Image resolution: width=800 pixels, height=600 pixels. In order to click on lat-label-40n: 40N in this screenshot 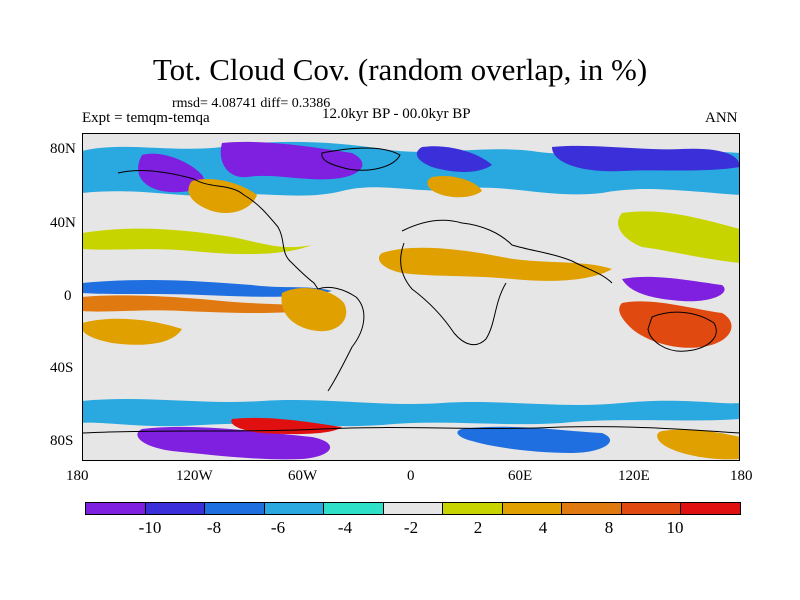, I will do `click(63, 223)`.